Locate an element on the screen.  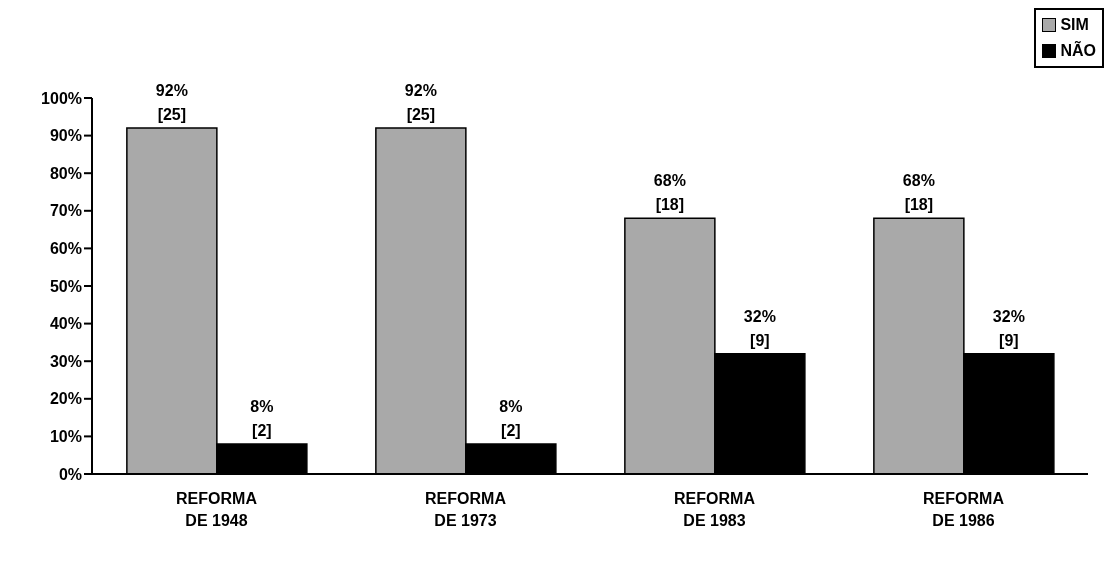
legend-label: NÃO is located at coordinates (1078, 50).